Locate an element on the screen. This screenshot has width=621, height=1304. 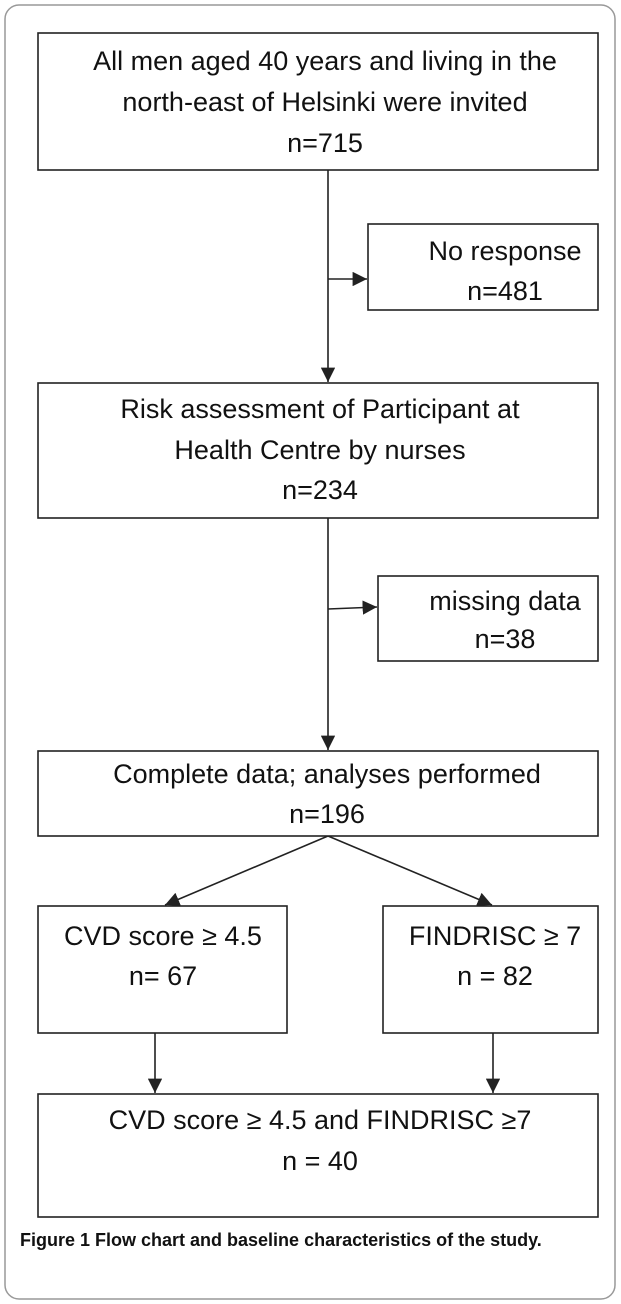
node-text: Health Centre by nurses is located at coordinates (319, 450).